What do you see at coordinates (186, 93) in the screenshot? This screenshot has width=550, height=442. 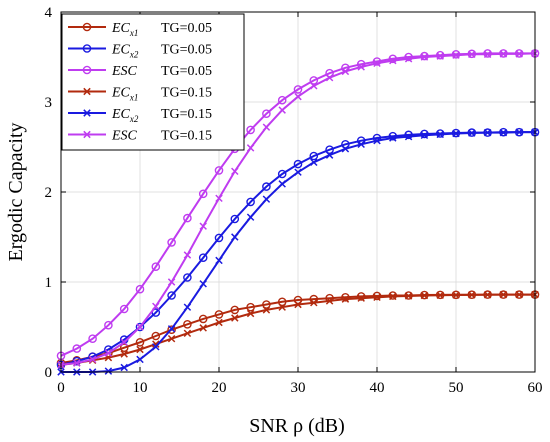 I see `legend-label-tg: TG=0.15` at bounding box center [186, 93].